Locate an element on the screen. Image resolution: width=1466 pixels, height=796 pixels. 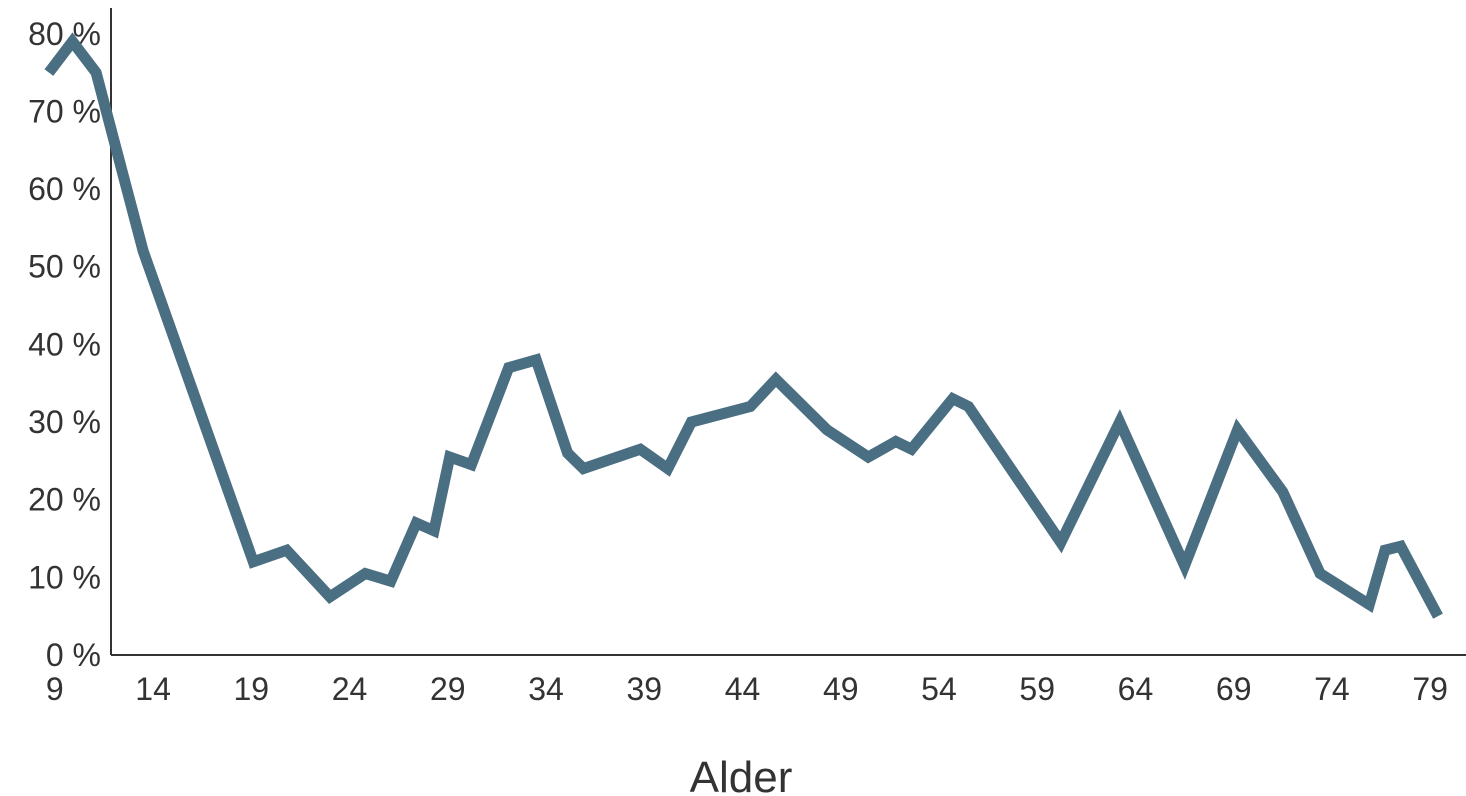
x-axis-tick-labels: 9 14 19 24 29 34 39 44 49 54 59 64 69 74 79 is located at coordinates (747, 689).